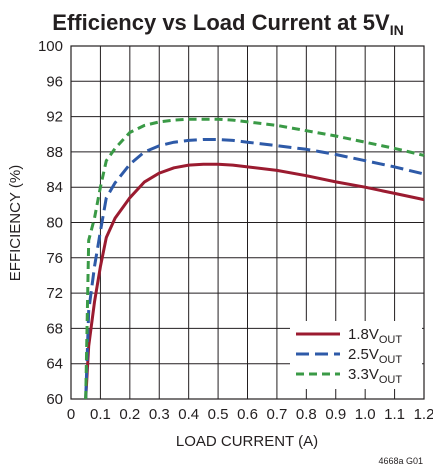  What do you see at coordinates (54, 187) in the screenshot?
I see `y-tick-label: 84` at bounding box center [54, 187].